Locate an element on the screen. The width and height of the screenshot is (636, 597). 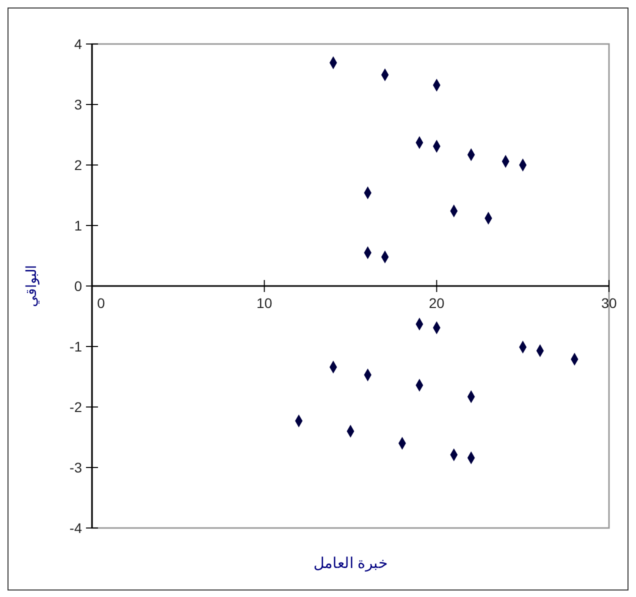
x-tick-label: 10 is located at coordinates (264, 303).